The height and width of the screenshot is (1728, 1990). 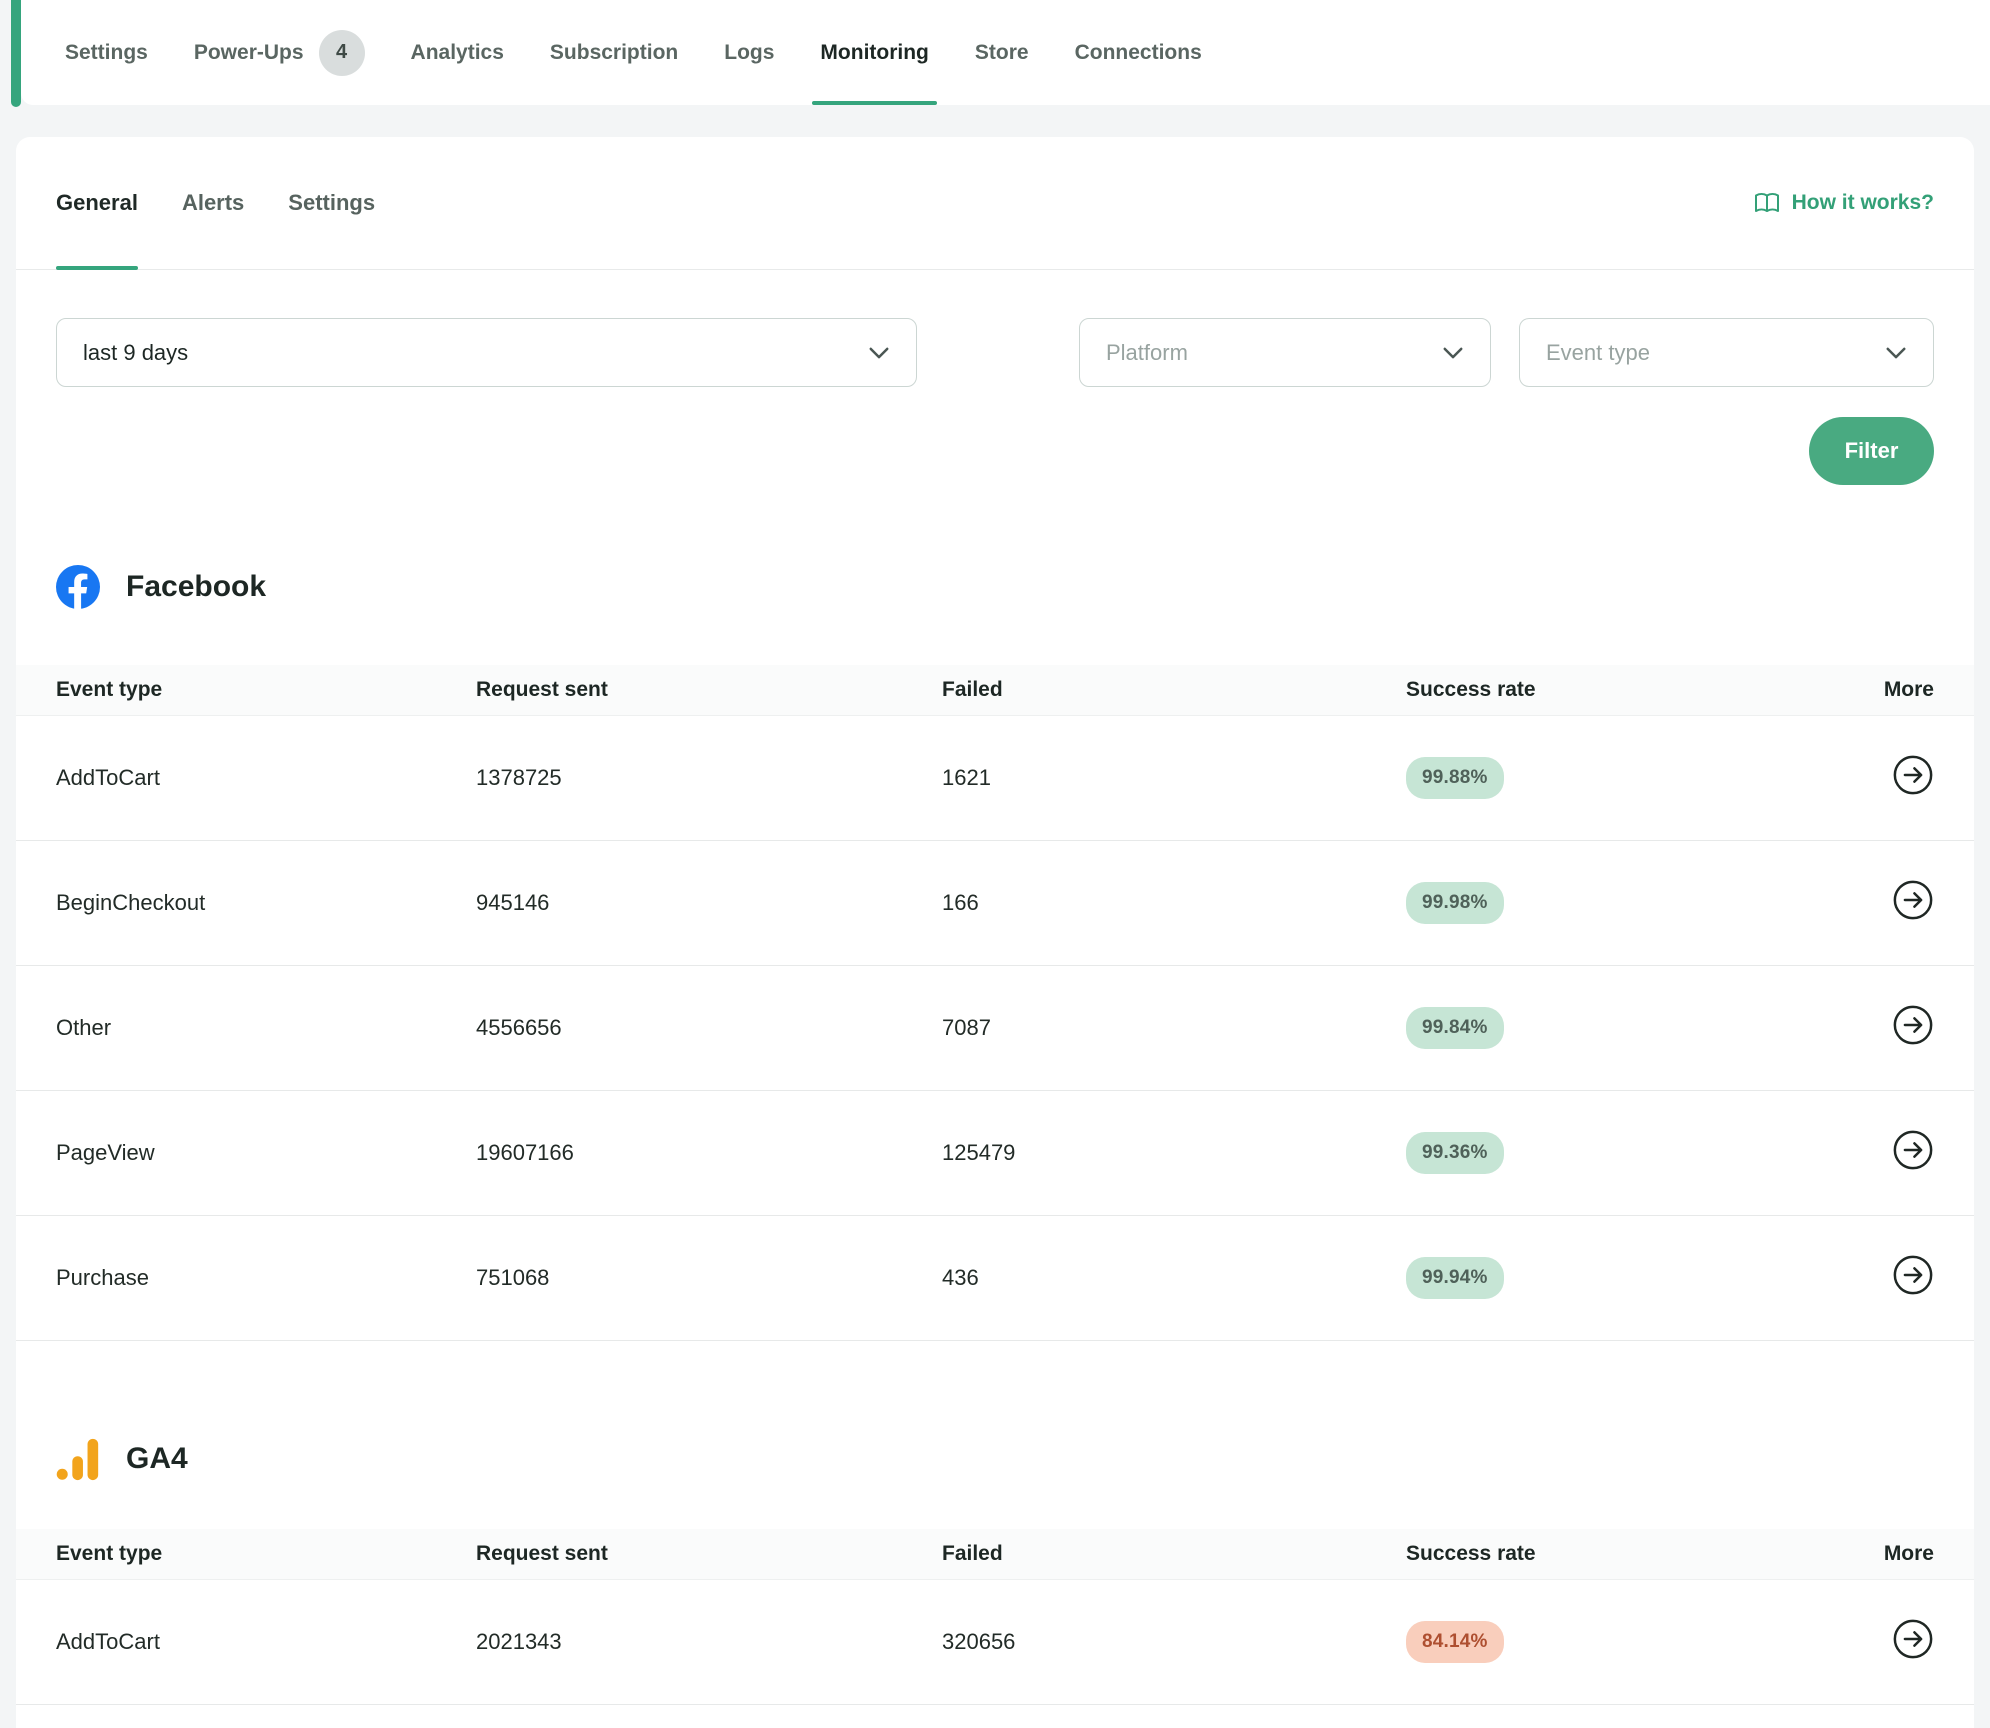 What do you see at coordinates (84, 1027) in the screenshot?
I see `cell-event-type: Other` at bounding box center [84, 1027].